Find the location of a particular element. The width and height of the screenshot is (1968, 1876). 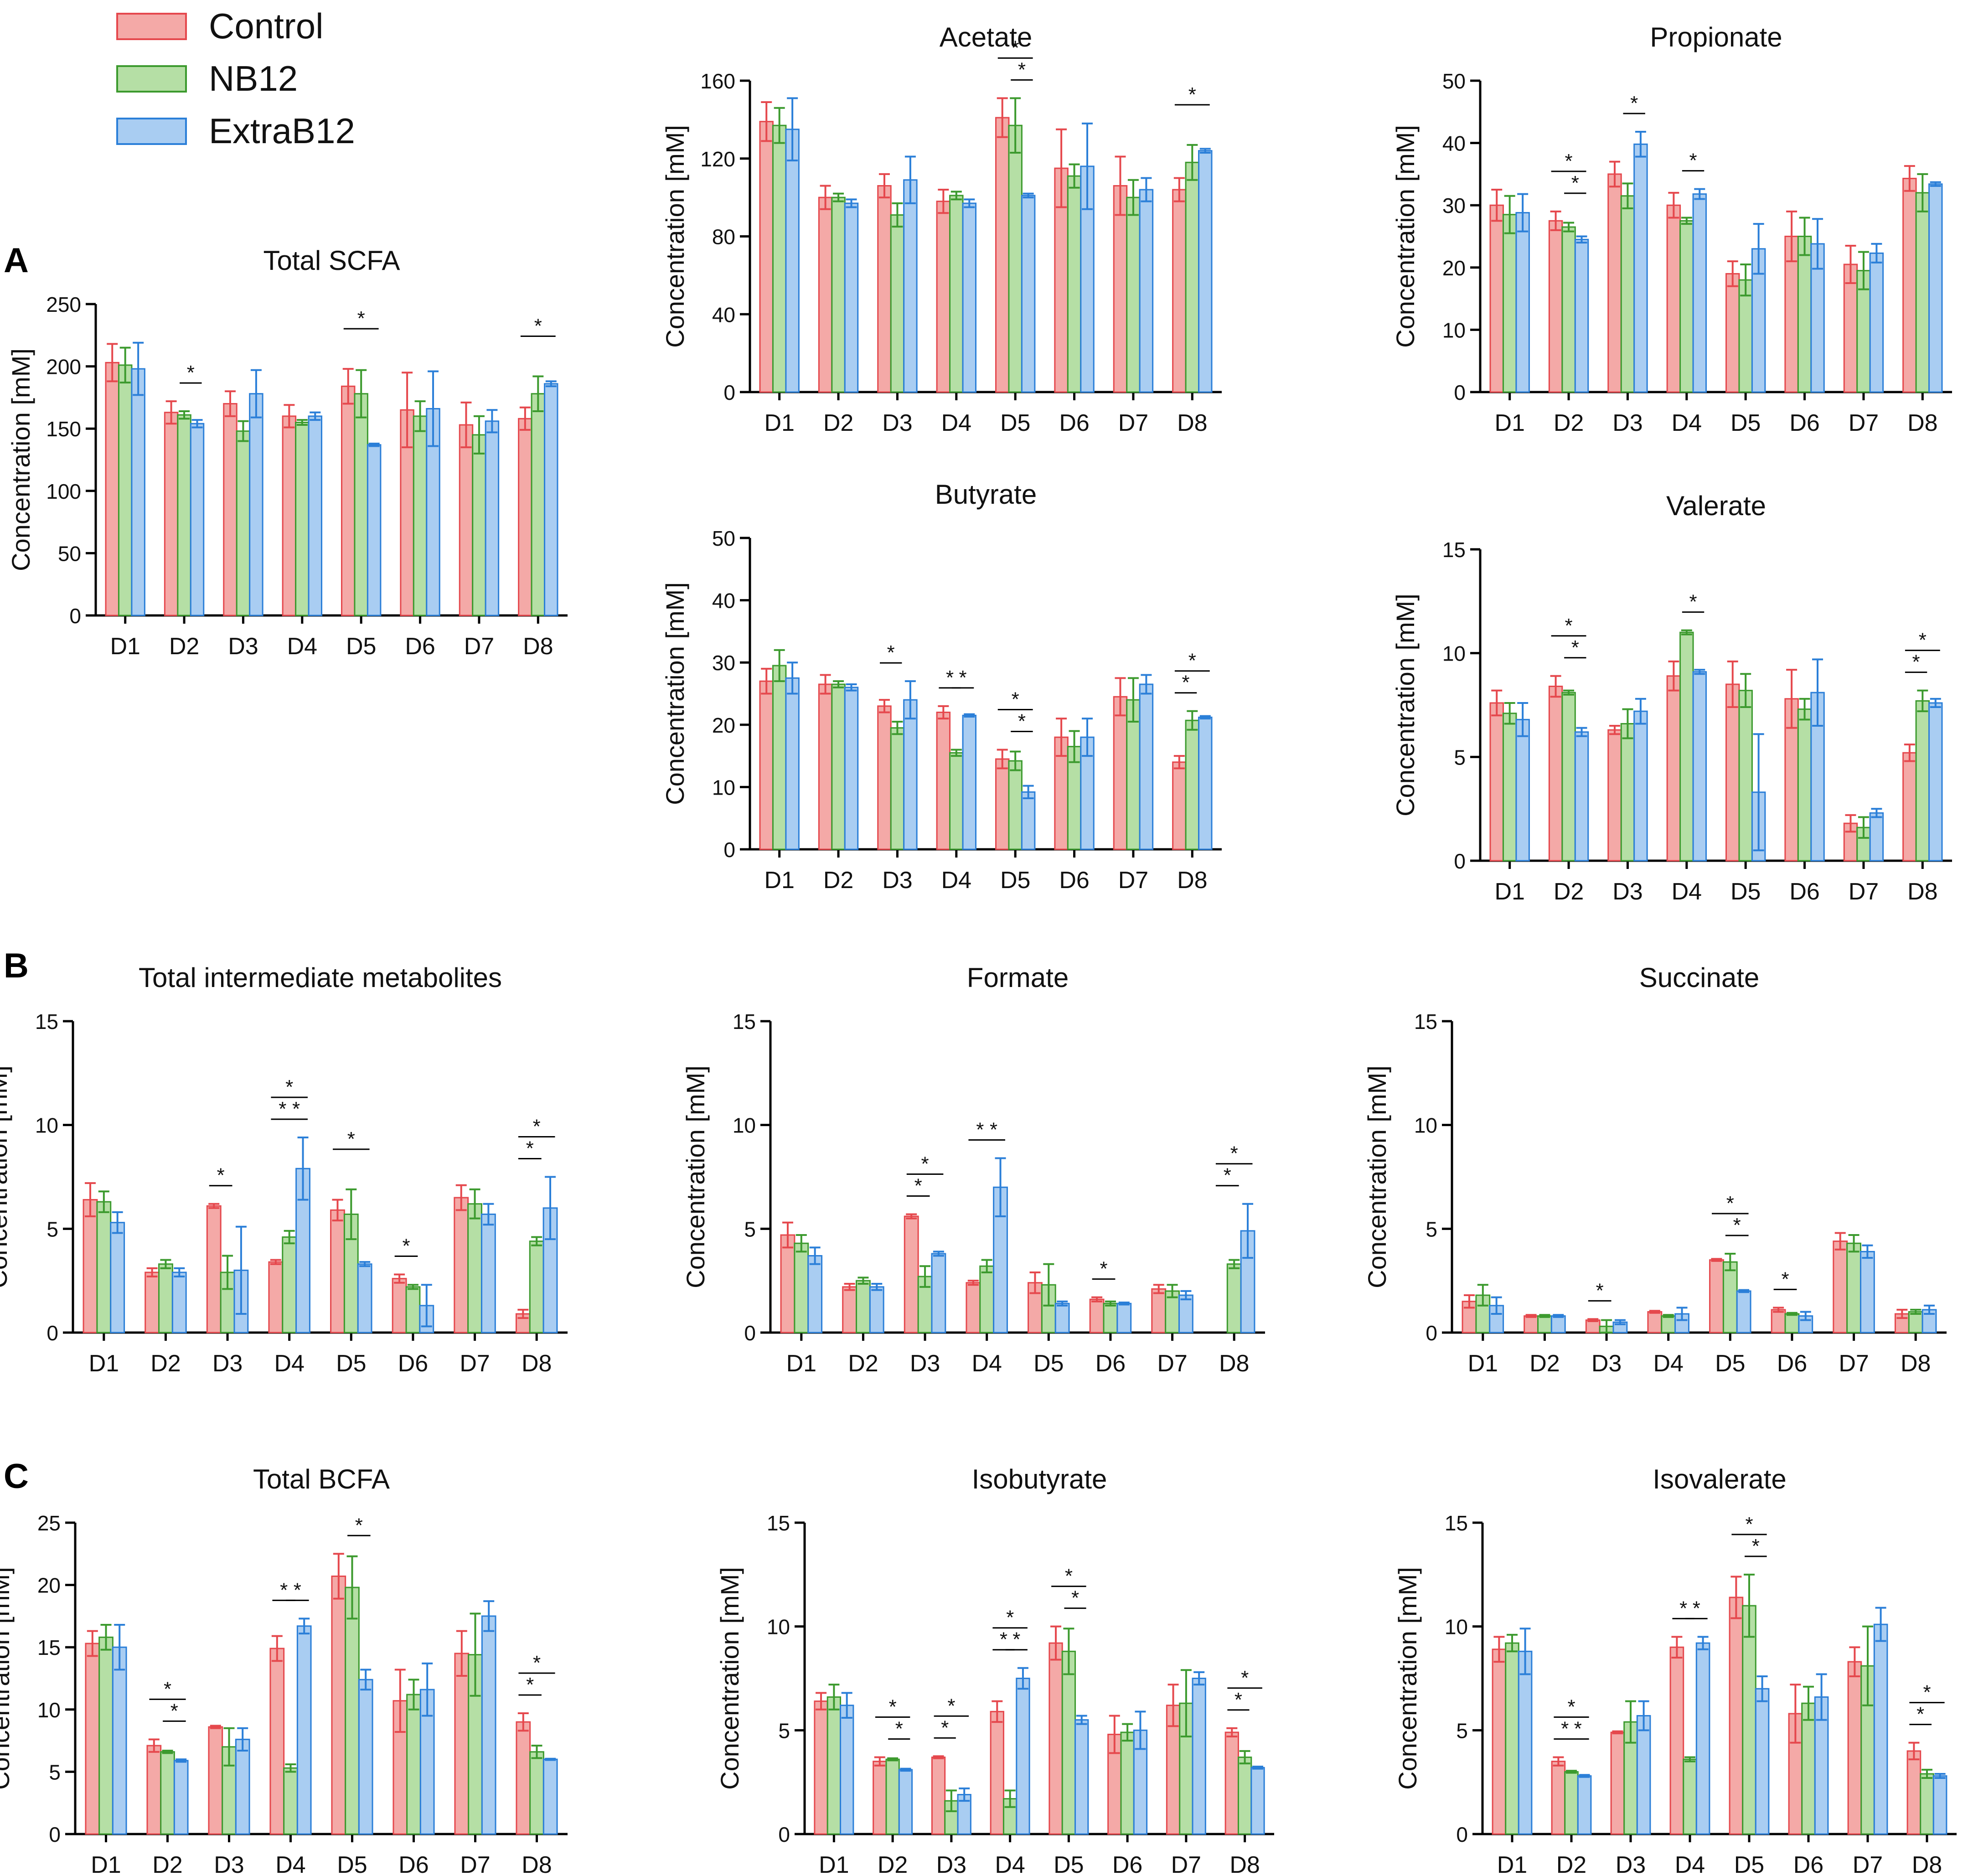

y-tick-label: 160 is located at coordinates (717, 81).